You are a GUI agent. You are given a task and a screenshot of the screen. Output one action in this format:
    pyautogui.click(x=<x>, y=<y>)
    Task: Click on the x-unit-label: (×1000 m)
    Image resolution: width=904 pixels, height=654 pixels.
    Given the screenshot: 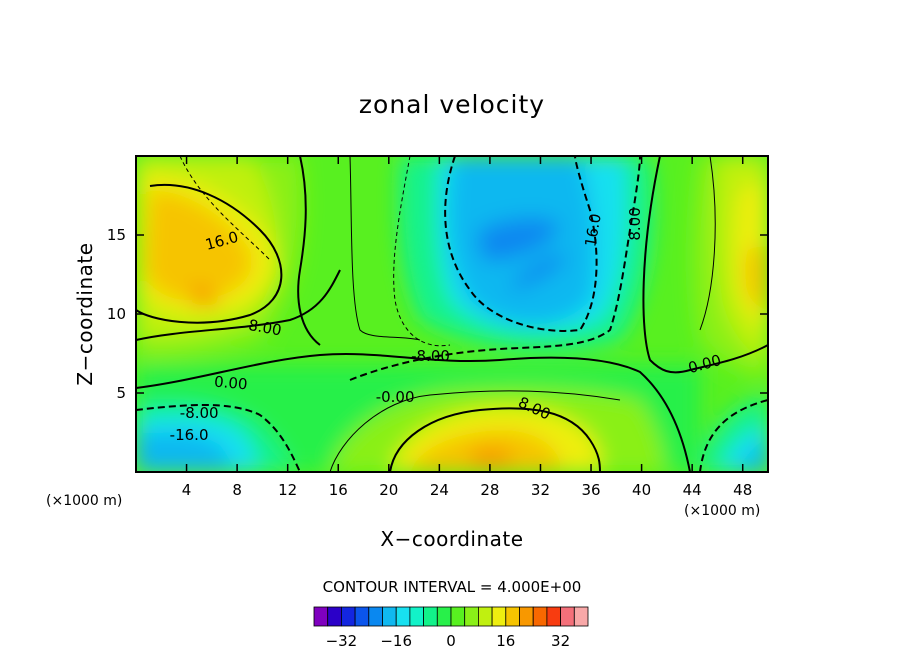 What is the action you would take?
    pyautogui.click(x=84, y=501)
    